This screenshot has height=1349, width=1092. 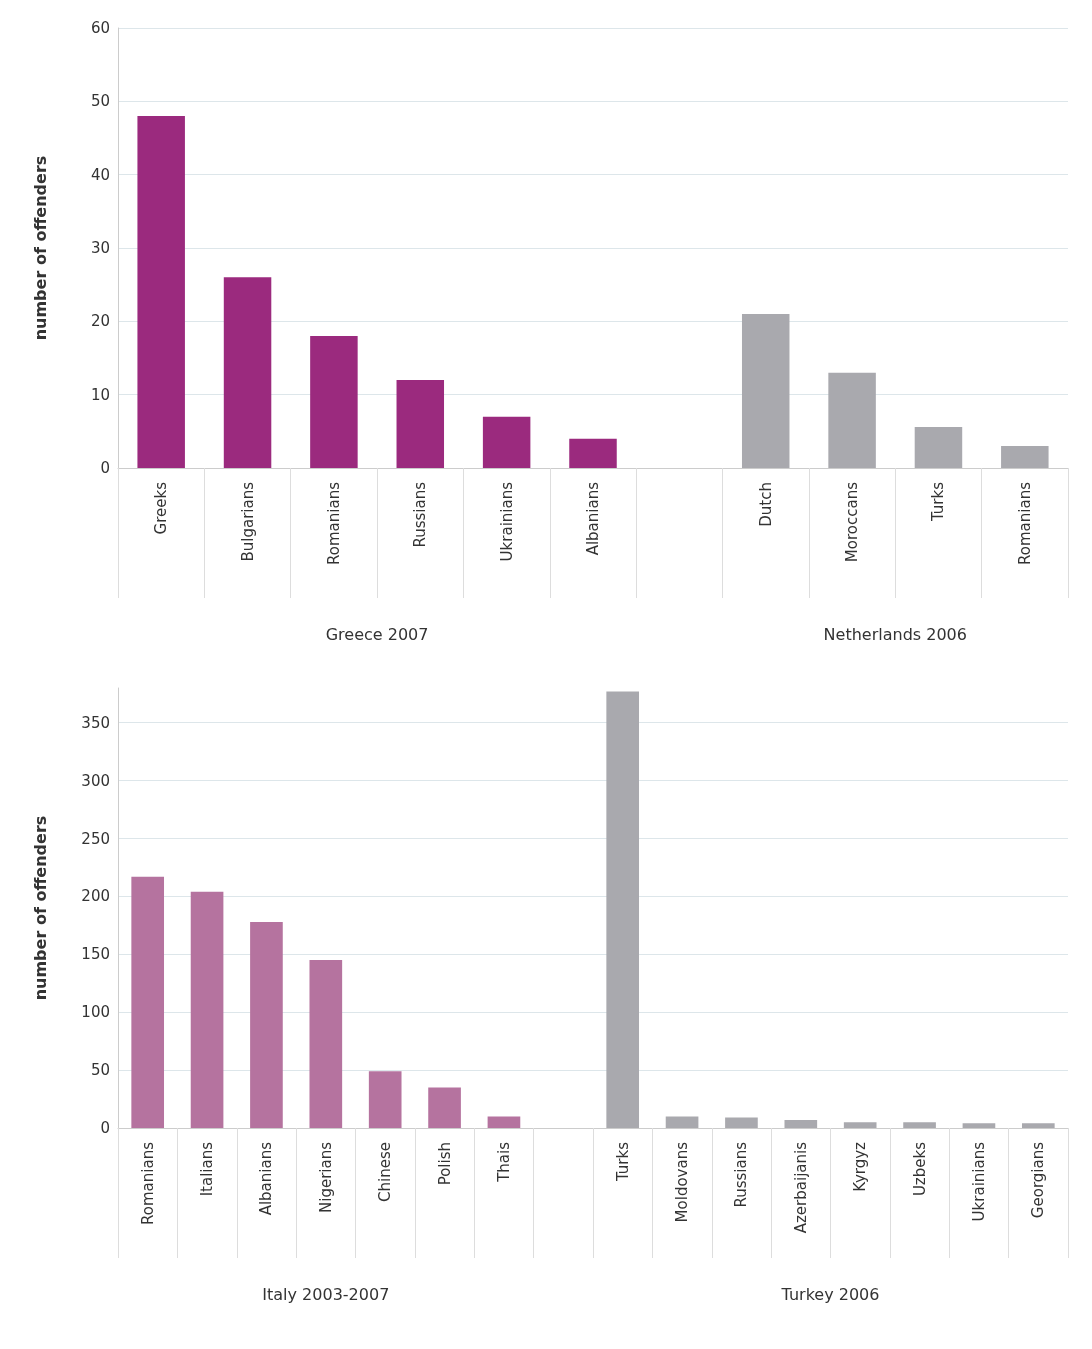 I want to click on x-tick-label: Bulgarians, so click(x=247, y=521).